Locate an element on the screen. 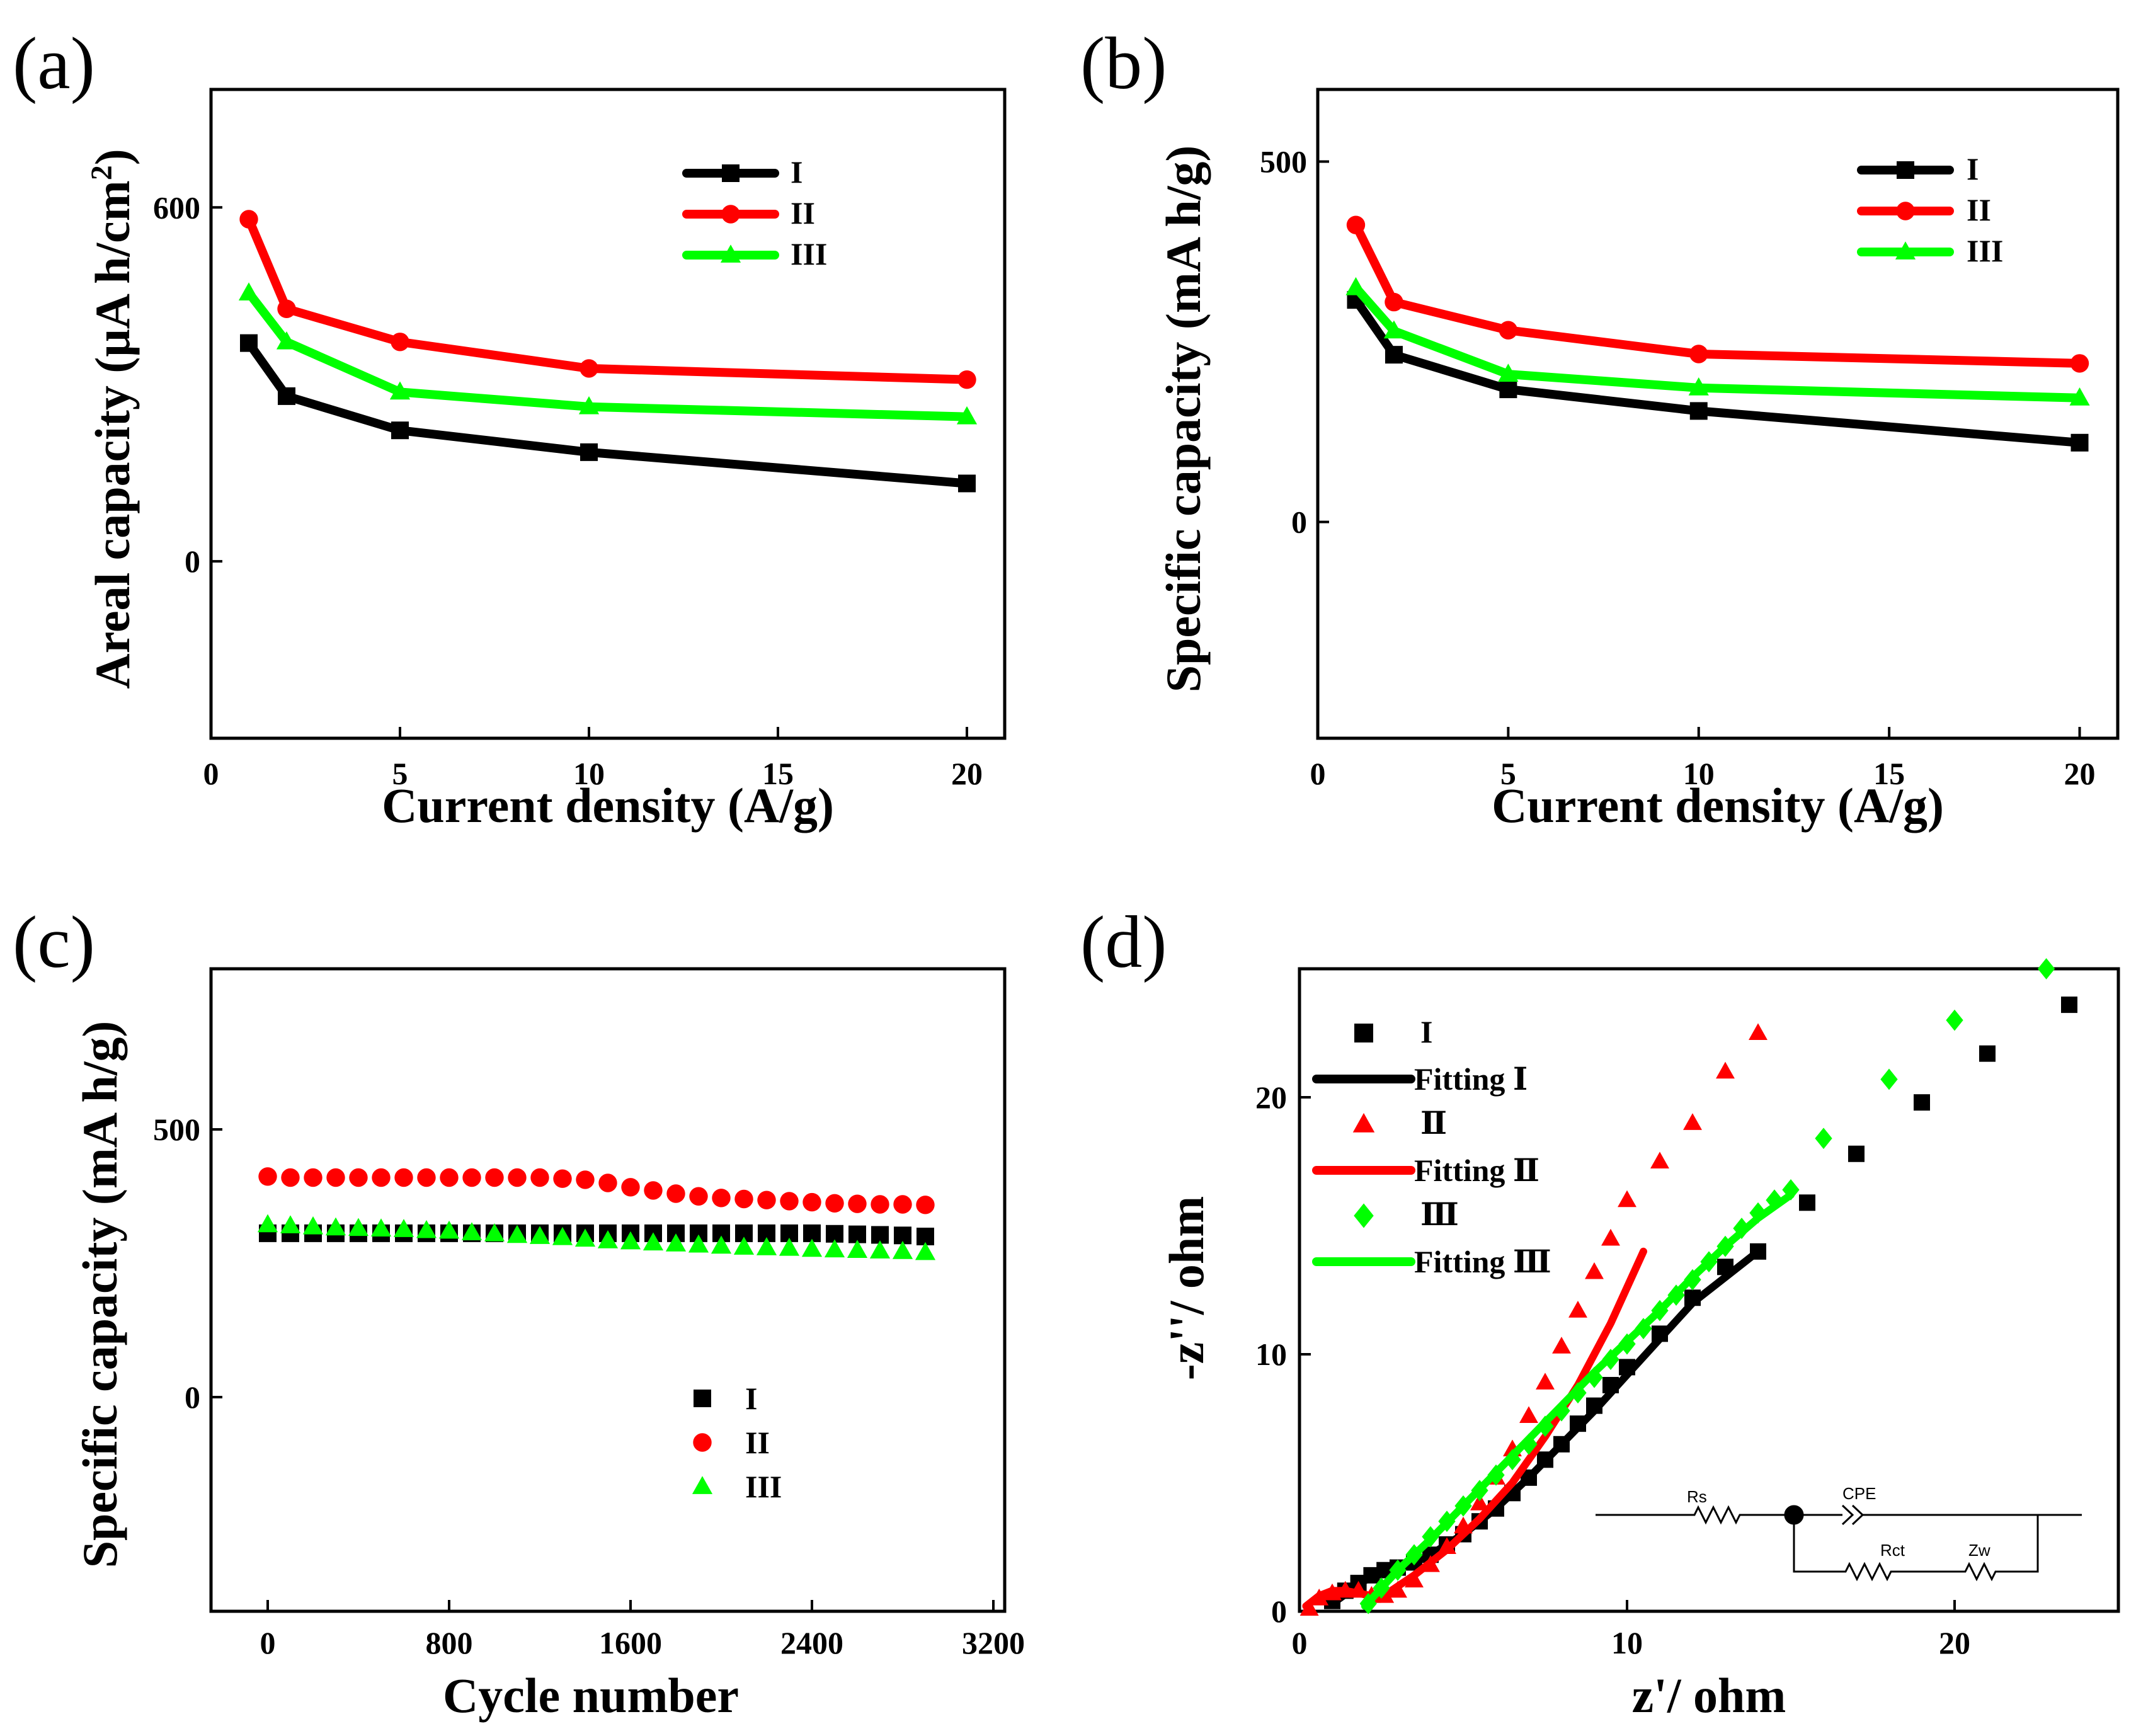 This screenshot has height=1736, width=2136. panel-d-xlabel: z'/ ohm is located at coordinates (1709, 1695).